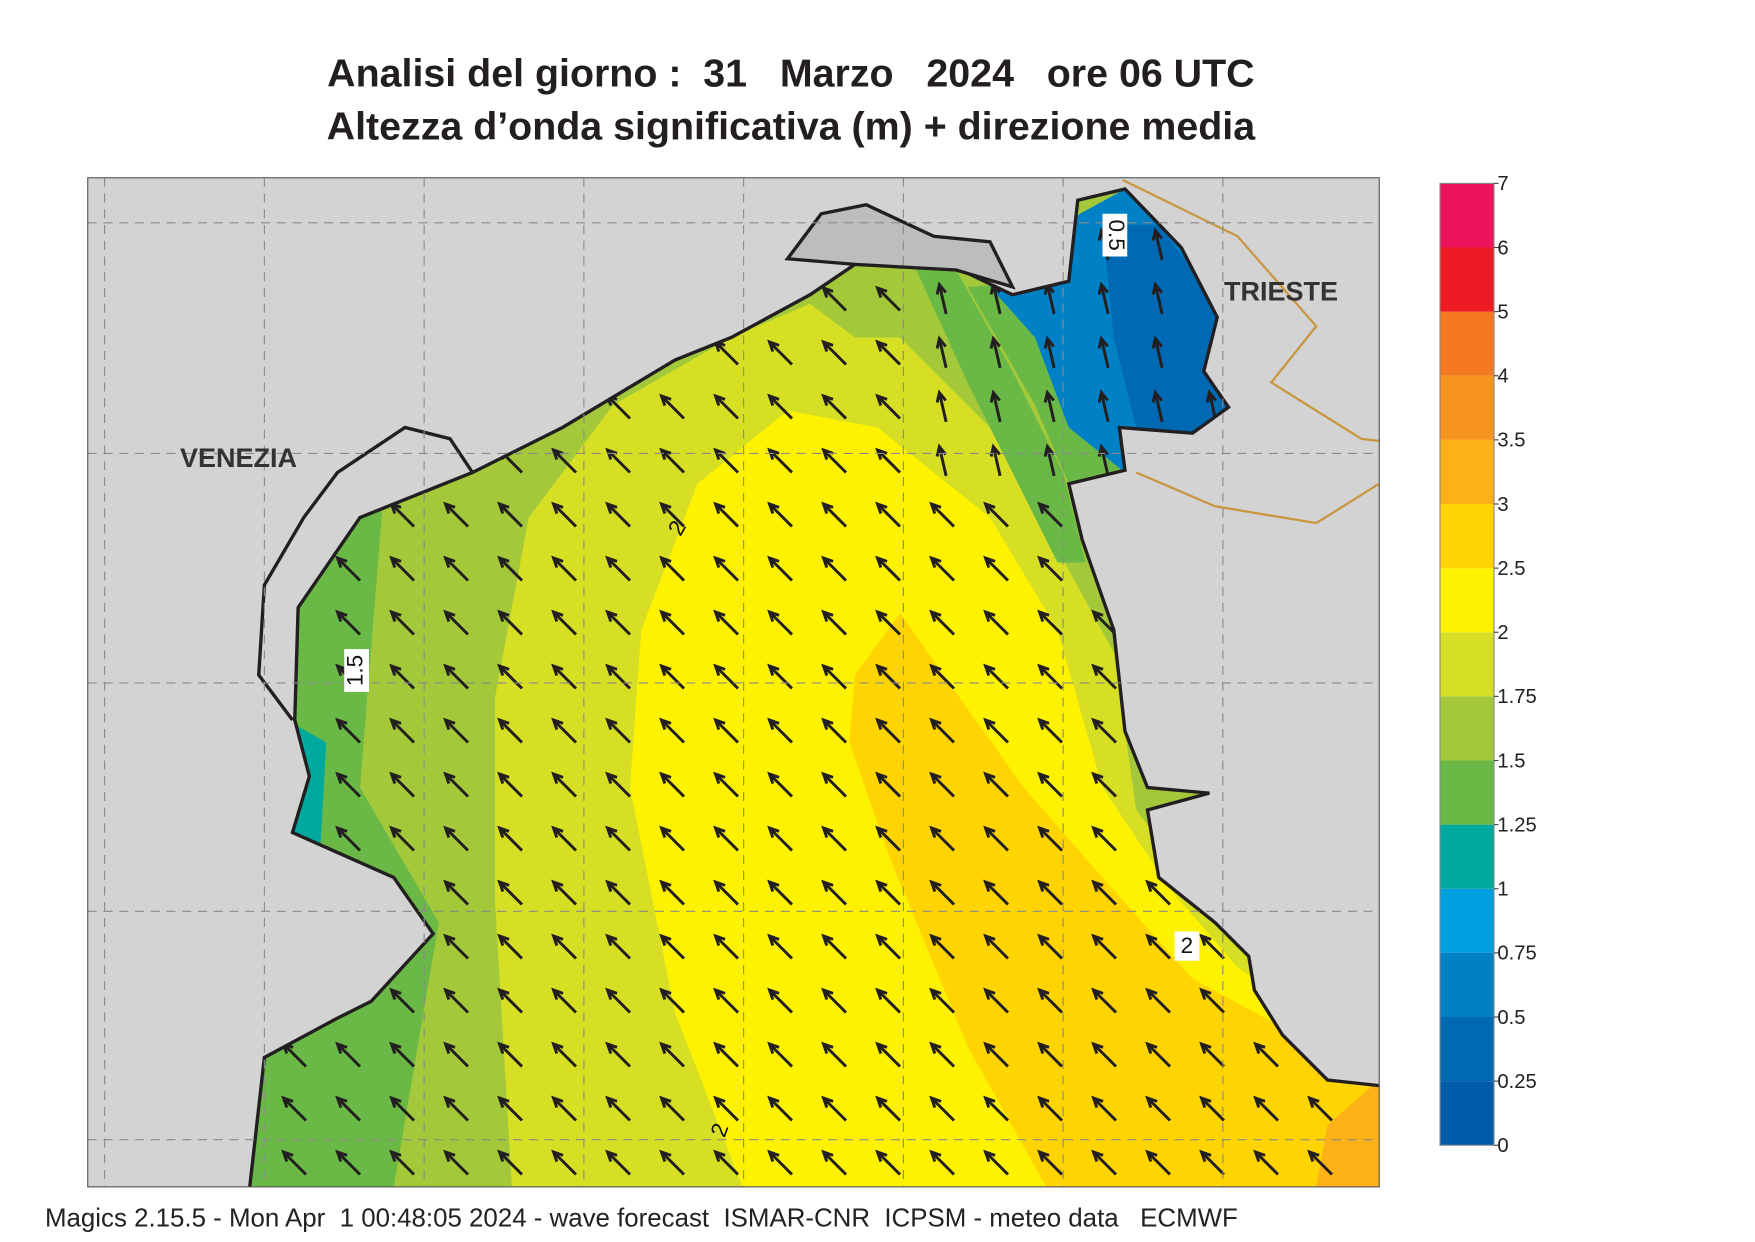  What do you see at coordinates (238, 458) in the screenshot?
I see `place-label: VENEZIA` at bounding box center [238, 458].